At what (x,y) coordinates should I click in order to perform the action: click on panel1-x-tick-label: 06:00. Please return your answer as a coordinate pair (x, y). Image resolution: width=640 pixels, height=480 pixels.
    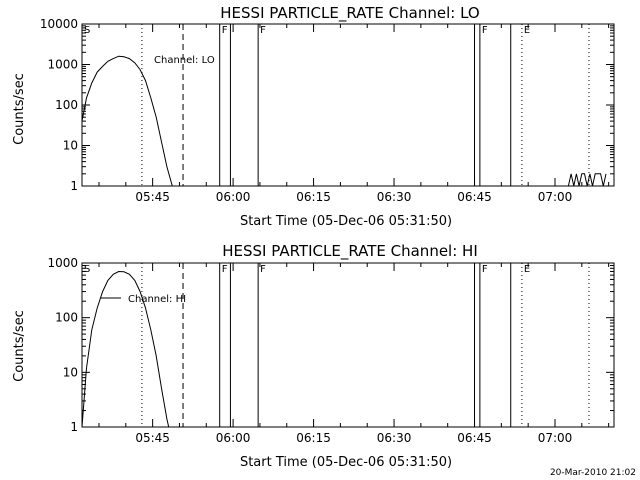
    Looking at the image, I should click on (233, 197).